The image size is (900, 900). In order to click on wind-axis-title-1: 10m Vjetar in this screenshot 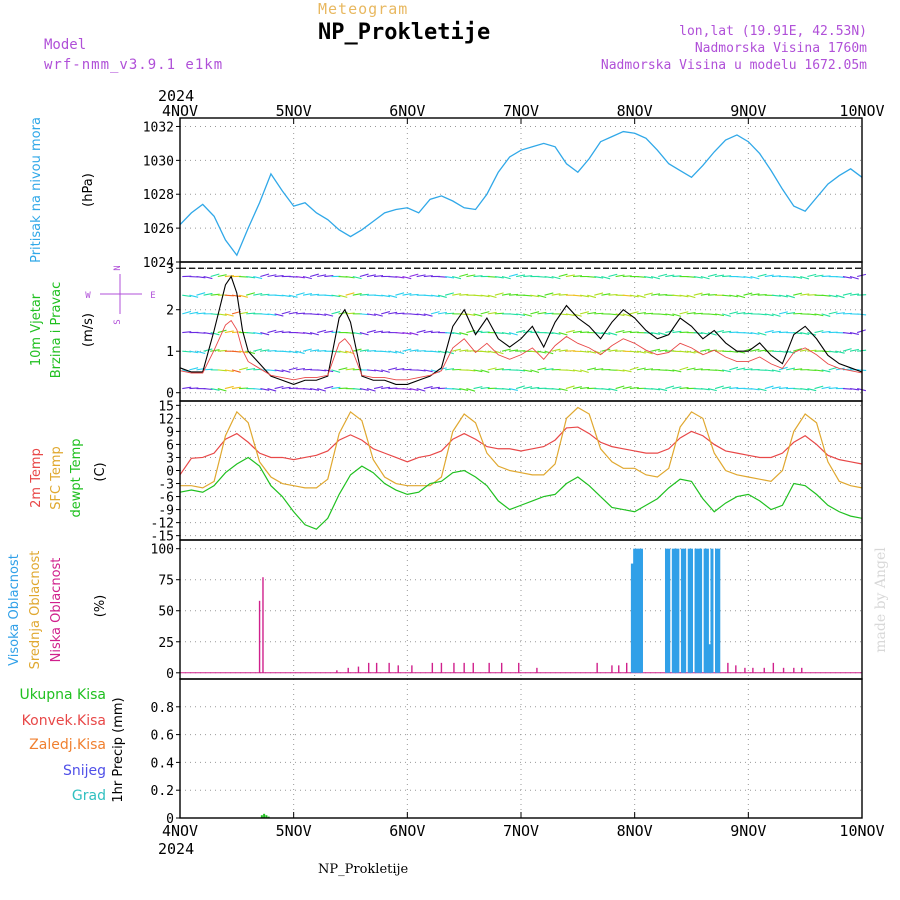, I will do `click(36, 329)`.